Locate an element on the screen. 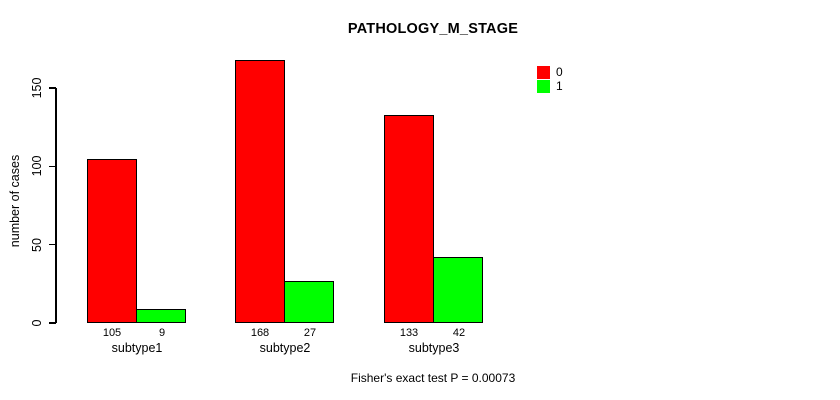 The width and height of the screenshot is (840, 400). bar-value-label: 105 is located at coordinates (112, 333).